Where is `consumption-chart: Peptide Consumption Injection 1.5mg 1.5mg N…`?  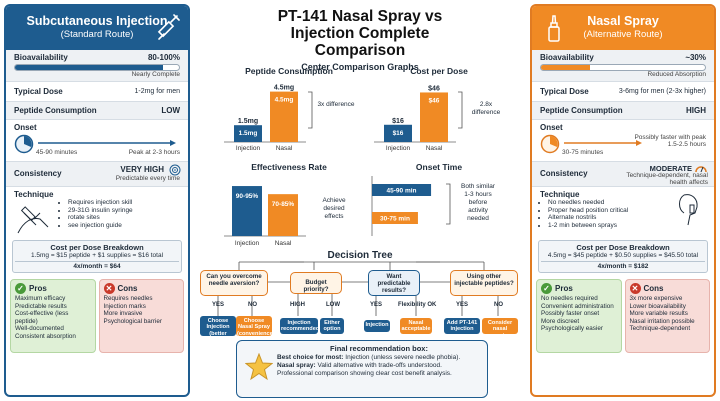 consumption-chart: Peptide Consumption Injection 1.5mg 1.5mg N… is located at coordinates (289, 112).